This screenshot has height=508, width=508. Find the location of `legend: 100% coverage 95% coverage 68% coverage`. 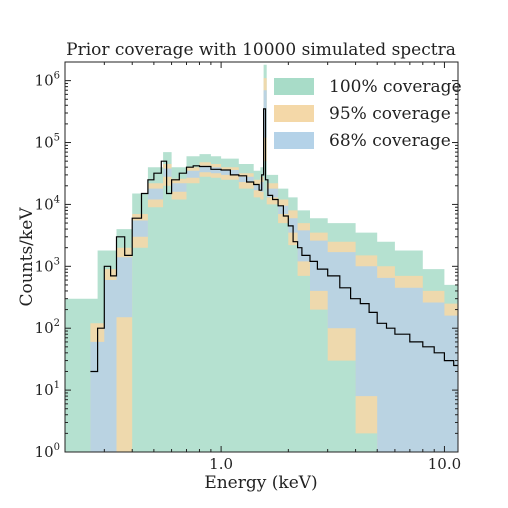

legend: 100% coverage 95% coverage 68% coverage is located at coordinates (368, 114).